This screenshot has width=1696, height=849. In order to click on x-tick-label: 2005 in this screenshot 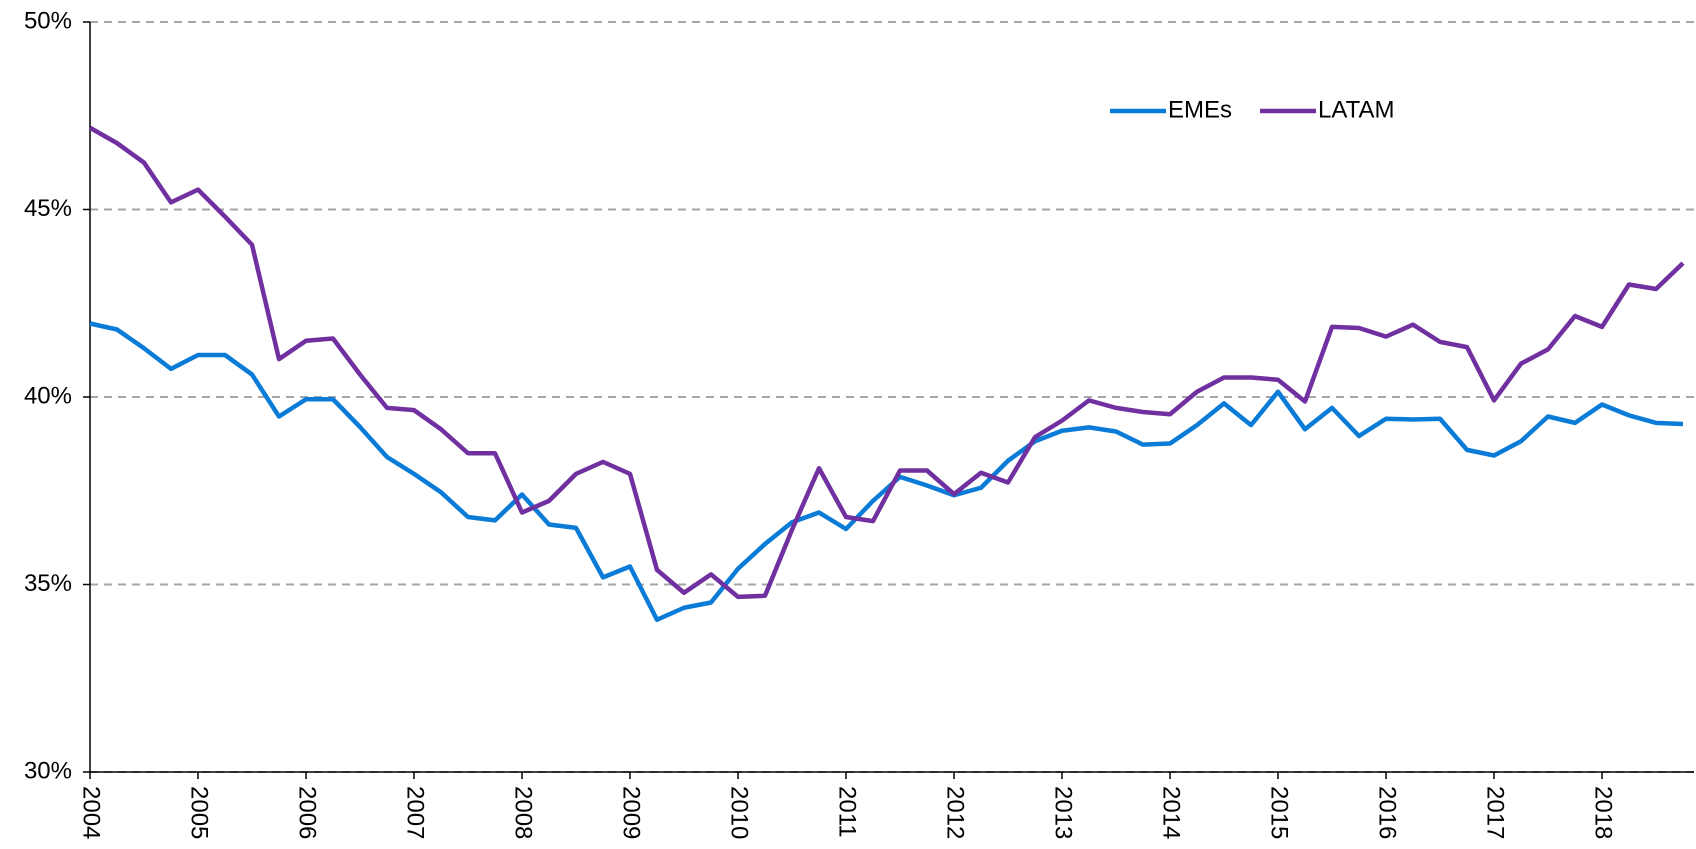, I will do `click(199, 812)`.